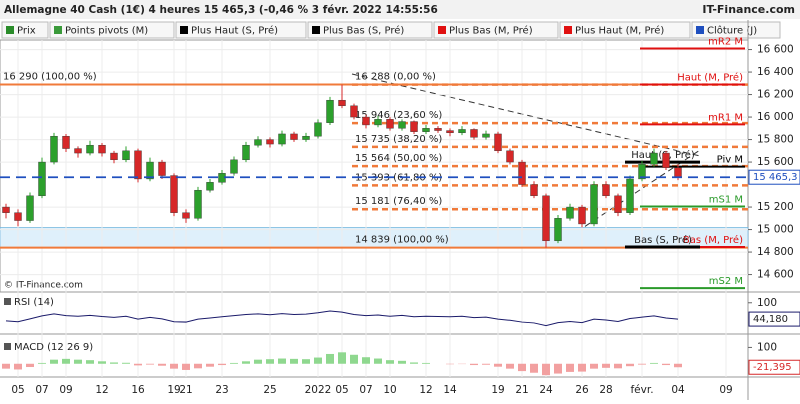  I want to click on rsi-value-label: 44,180, so click(770, 319).